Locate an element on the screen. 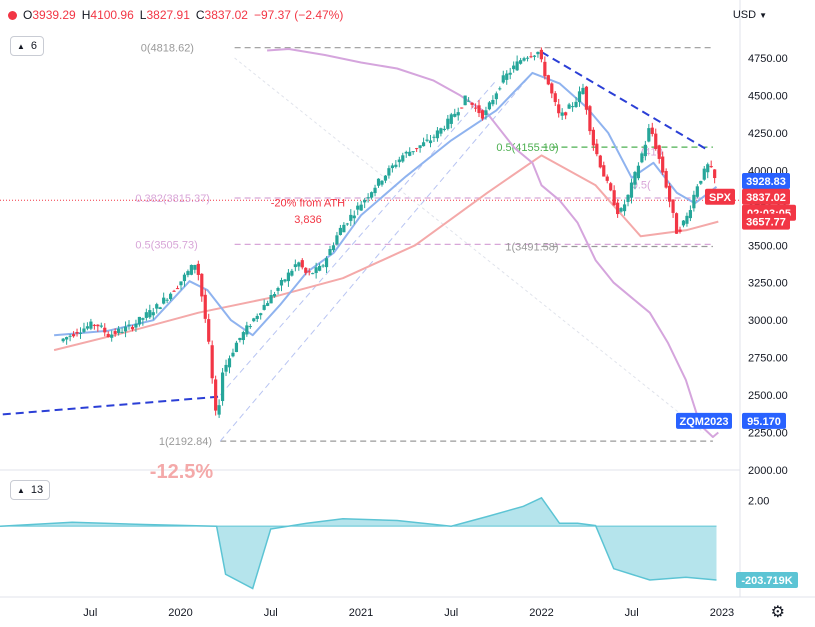  indicator-area is located at coordinates (358, 543).